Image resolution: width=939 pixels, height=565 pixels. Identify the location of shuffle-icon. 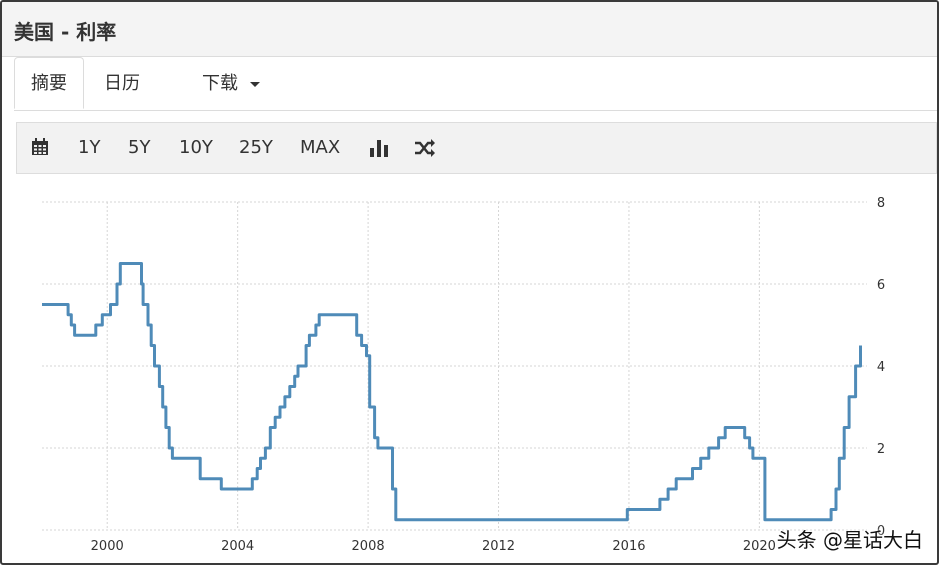
(425, 150).